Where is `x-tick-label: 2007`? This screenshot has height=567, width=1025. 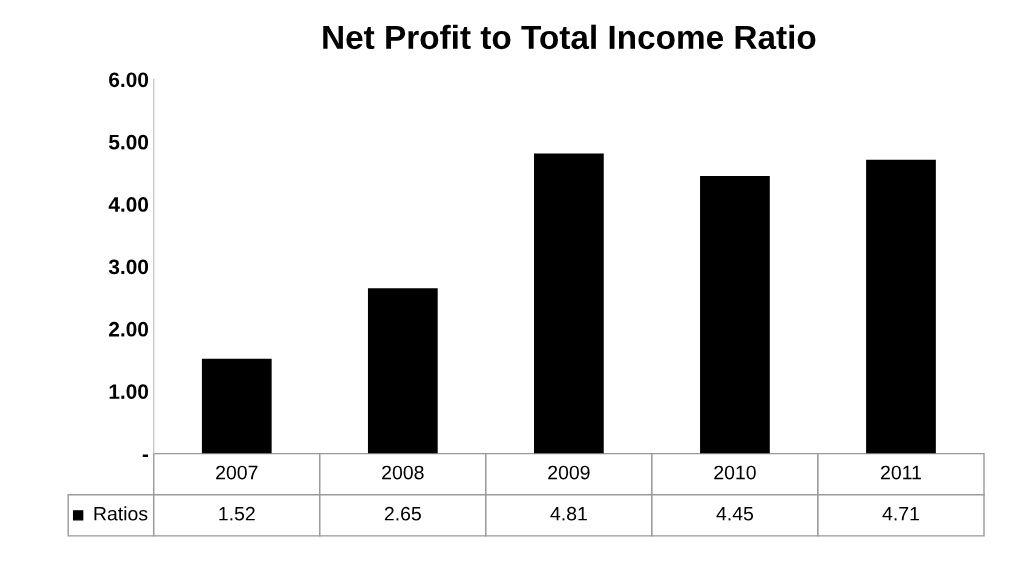 x-tick-label: 2007 is located at coordinates (237, 472).